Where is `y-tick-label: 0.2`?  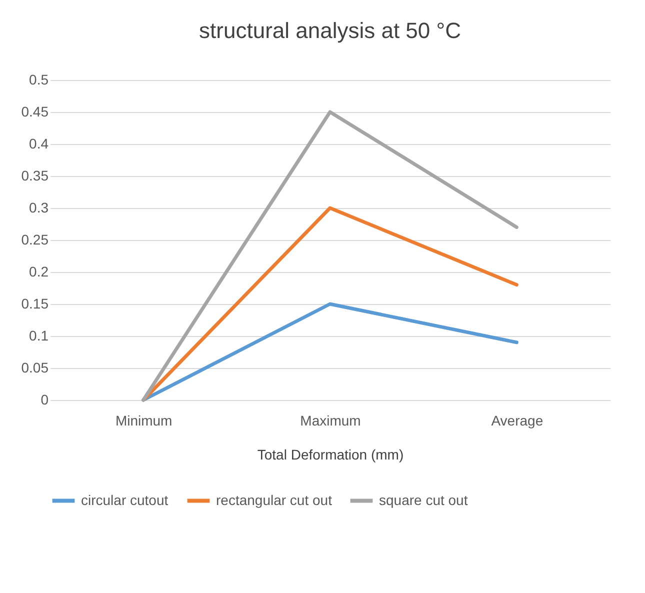 y-tick-label: 0.2 is located at coordinates (39, 272).